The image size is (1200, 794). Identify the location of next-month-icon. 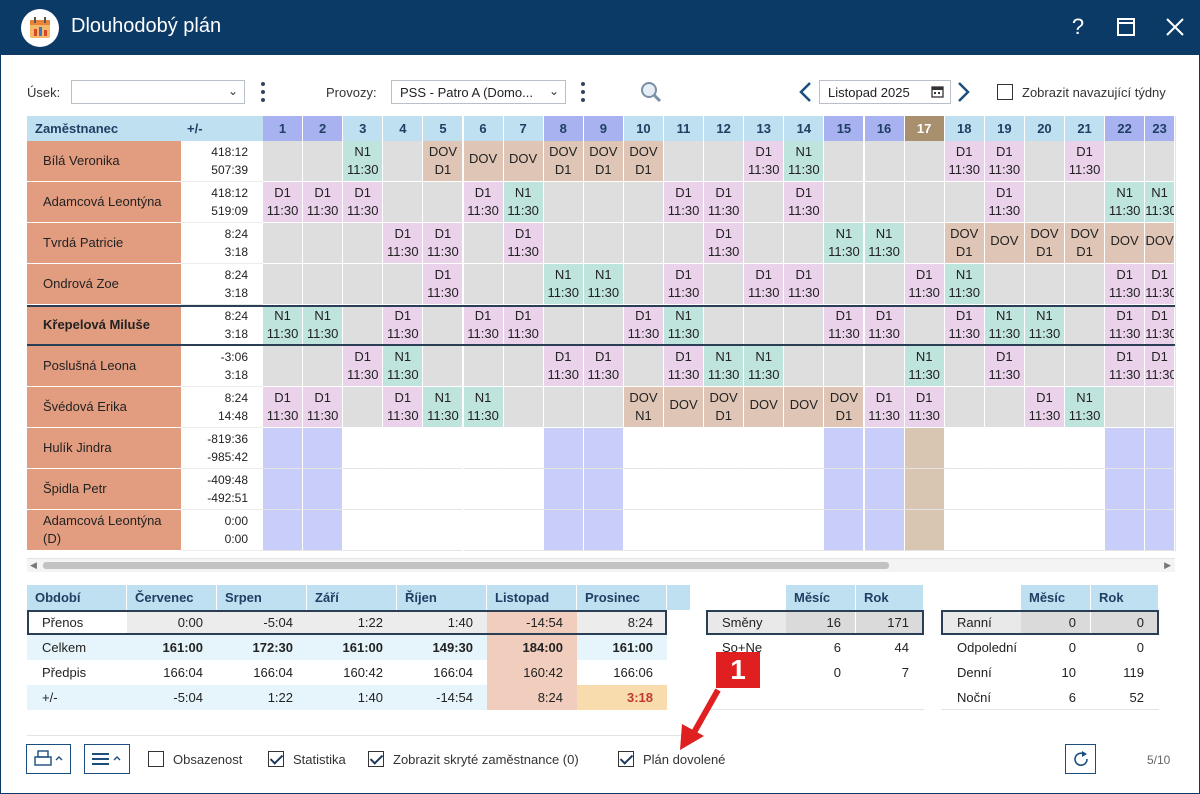
(963, 93).